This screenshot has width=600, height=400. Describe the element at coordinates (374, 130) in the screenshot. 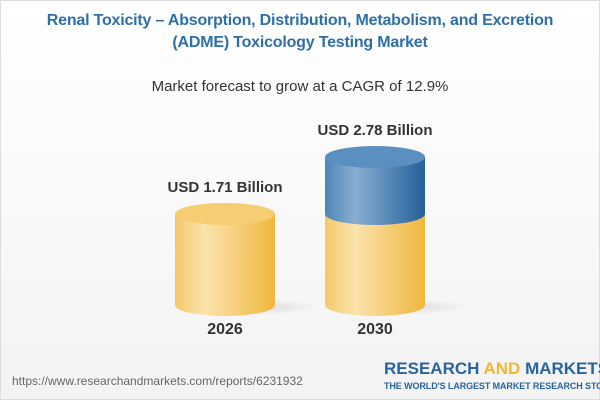

I see `data-label: USD 2.78 Billion` at that location.